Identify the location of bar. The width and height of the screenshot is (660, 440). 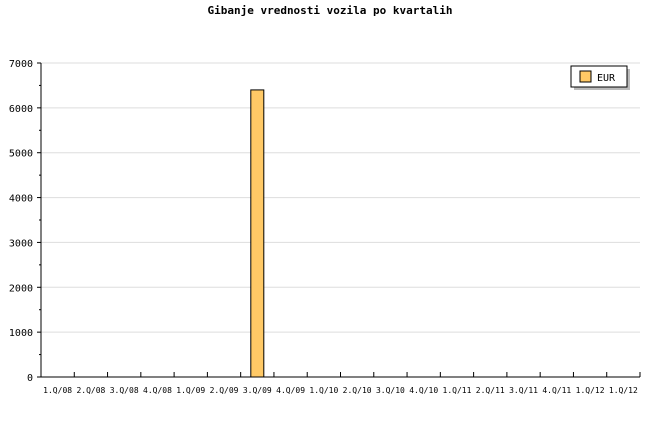
(257, 233).